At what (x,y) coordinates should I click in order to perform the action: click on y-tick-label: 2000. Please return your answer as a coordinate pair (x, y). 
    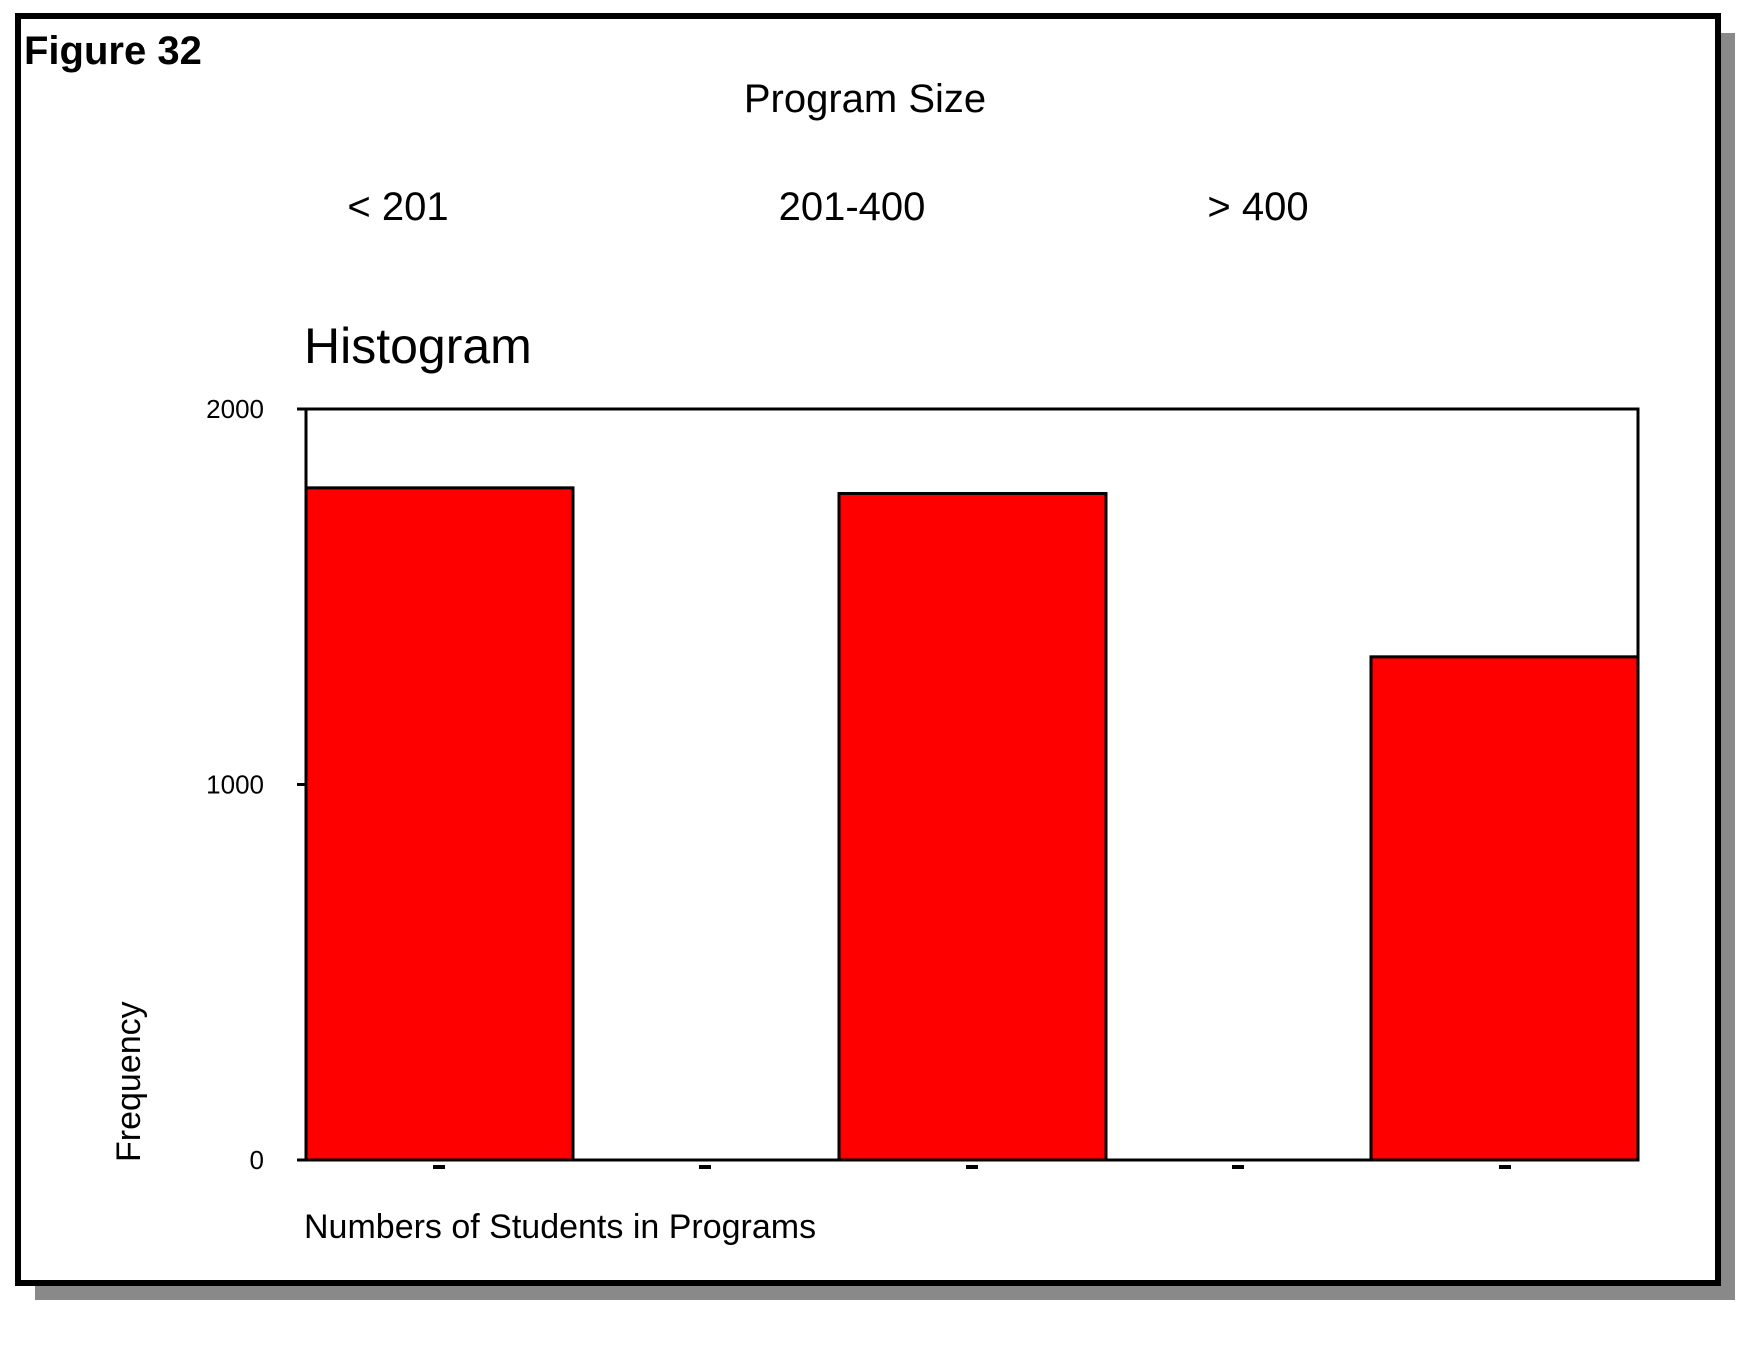
    Looking at the image, I should click on (235, 409).